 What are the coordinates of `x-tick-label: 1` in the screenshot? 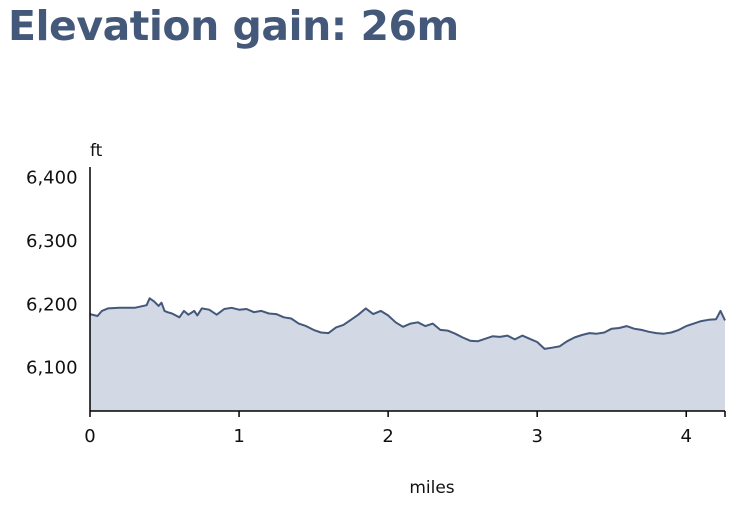 It's located at (238, 436).